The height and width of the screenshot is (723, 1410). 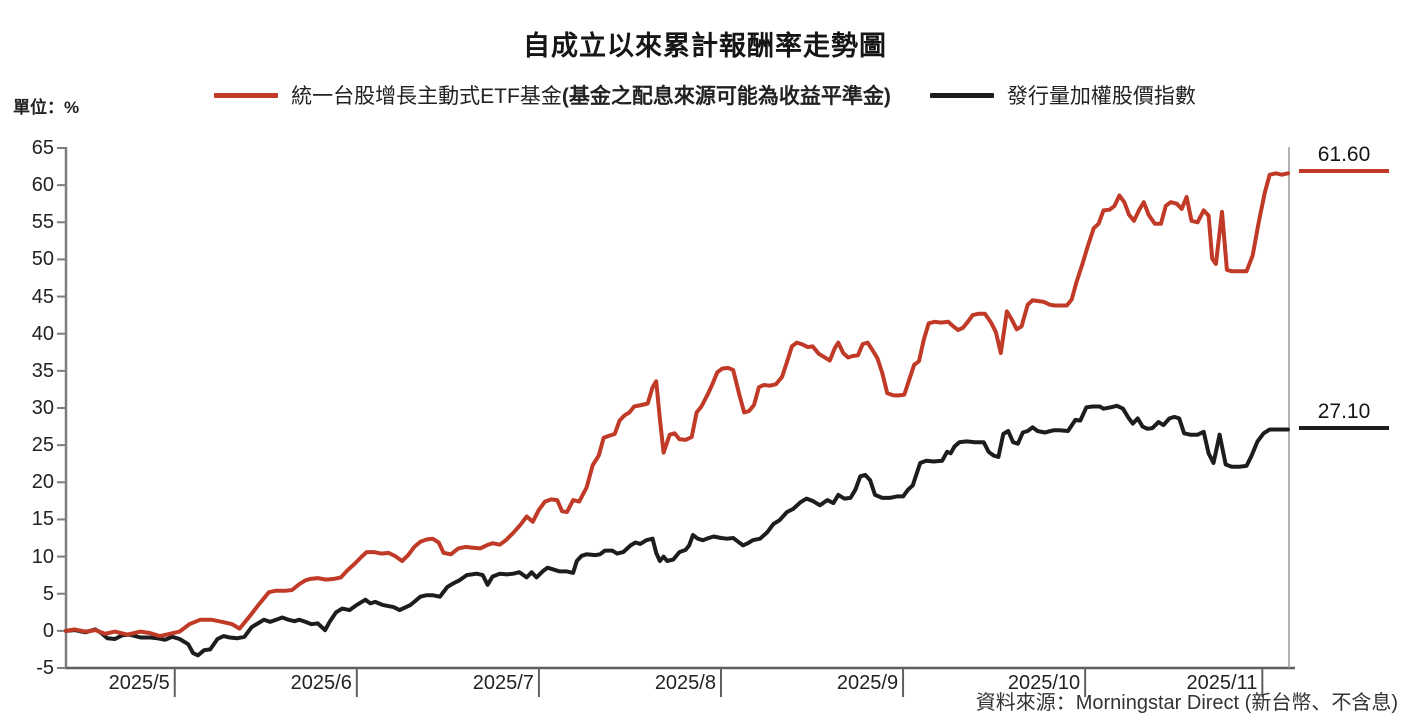 What do you see at coordinates (246, 95) in the screenshot?
I see `fund-line-swatch` at bounding box center [246, 95].